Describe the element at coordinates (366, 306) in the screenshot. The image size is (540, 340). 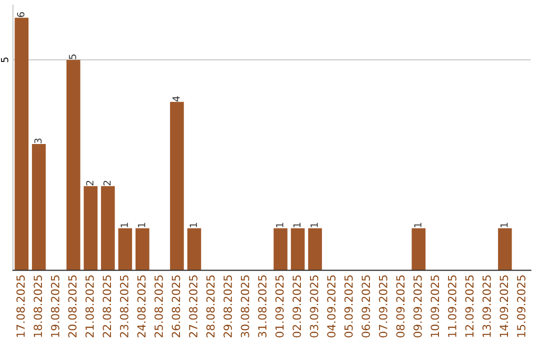
I see `x-tick-label: 06.09.2025` at that location.